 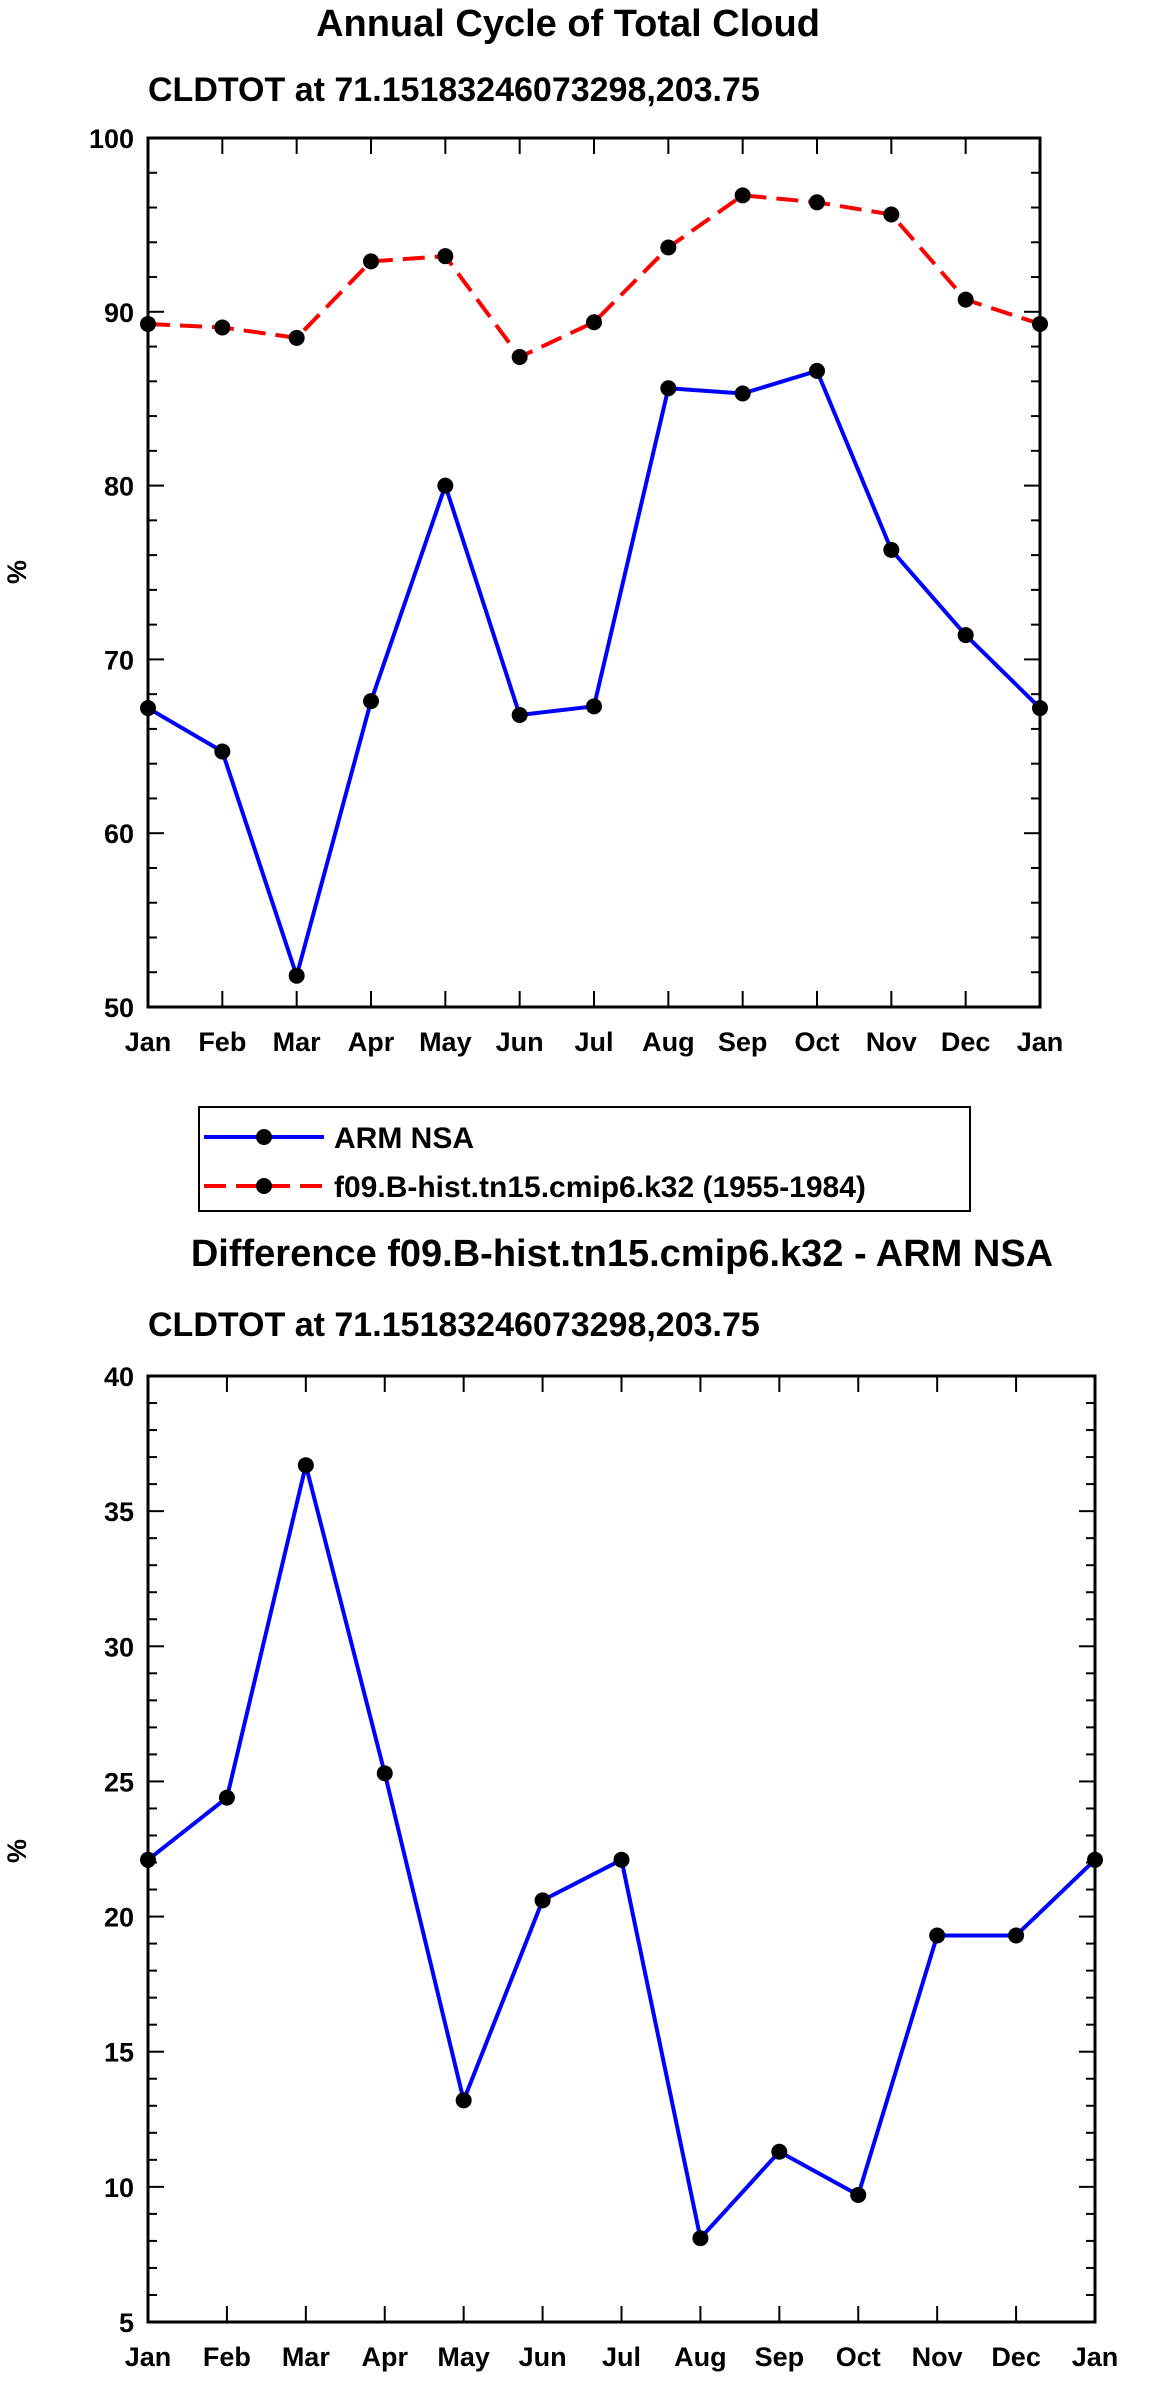 I want to click on y-tick-label: 80, so click(x=119, y=487).